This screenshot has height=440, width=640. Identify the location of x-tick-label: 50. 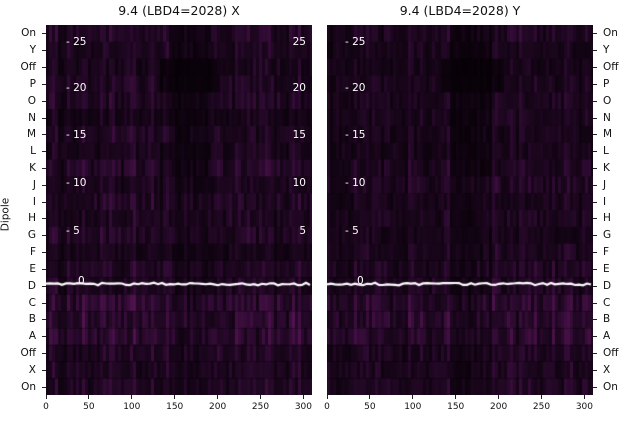
(370, 407).